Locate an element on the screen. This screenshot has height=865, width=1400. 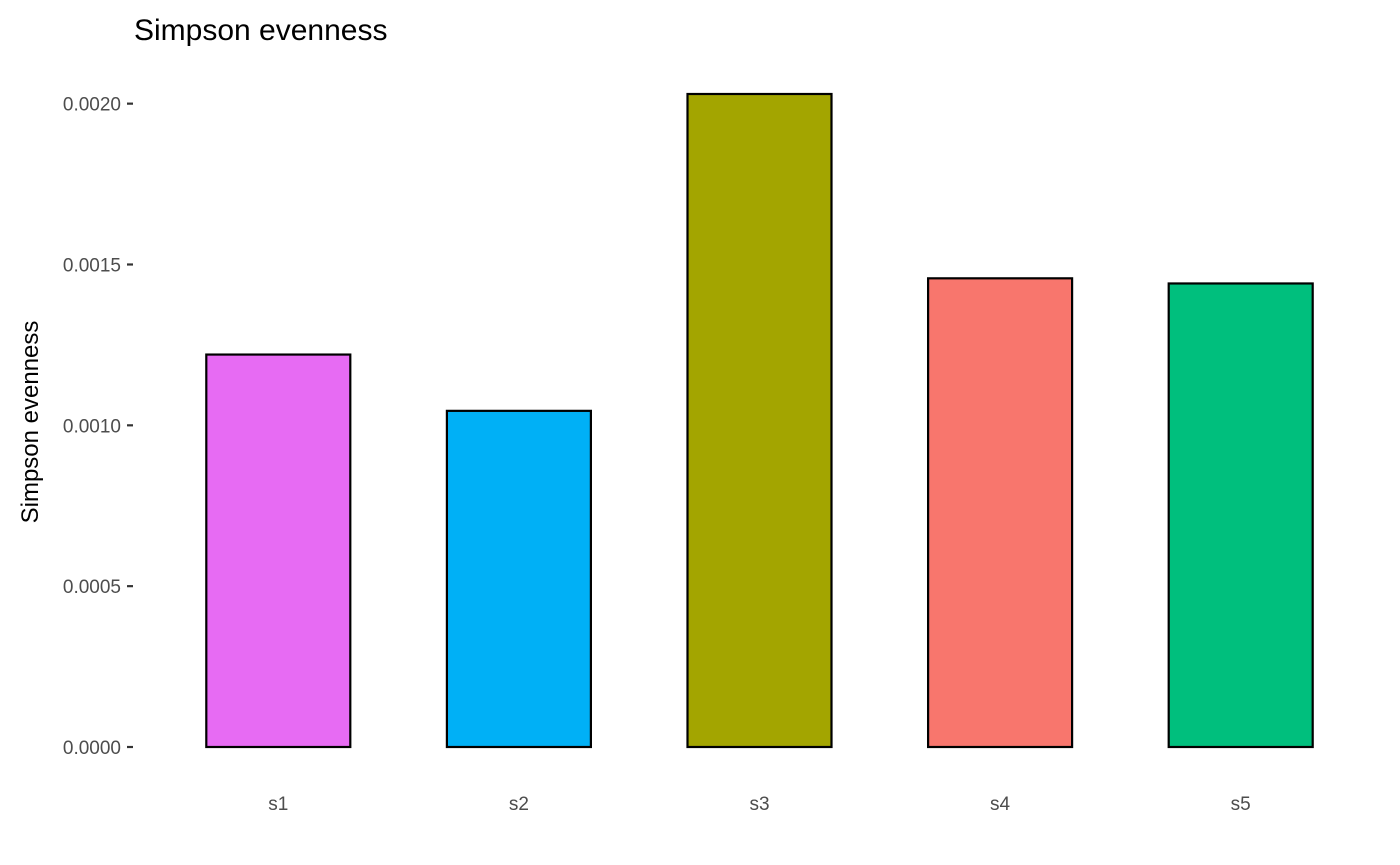
y-tick-label: 0.0015 is located at coordinates (92, 265).